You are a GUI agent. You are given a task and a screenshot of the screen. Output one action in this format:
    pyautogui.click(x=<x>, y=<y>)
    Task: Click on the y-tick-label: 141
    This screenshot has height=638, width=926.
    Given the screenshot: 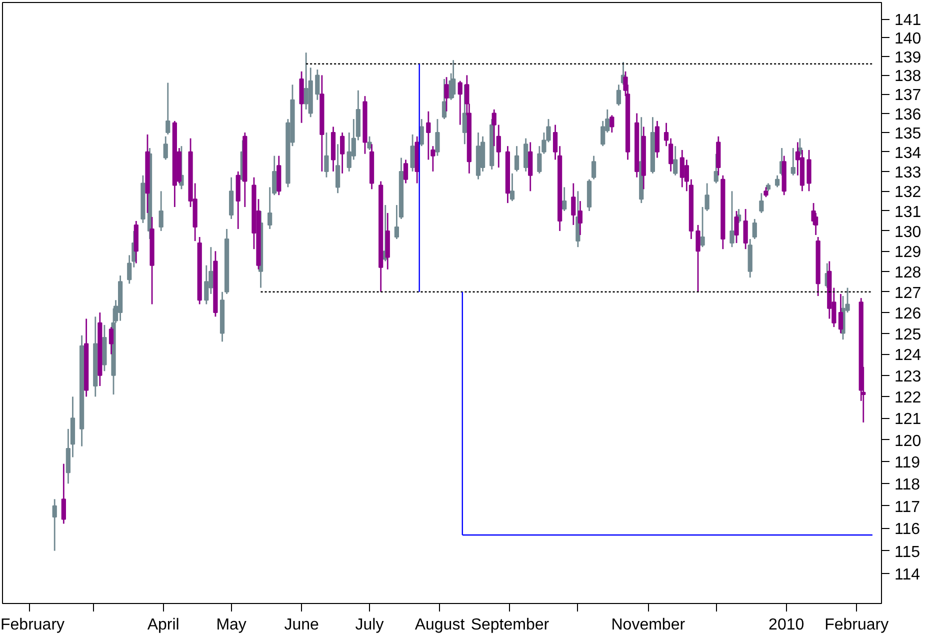 What is the action you would take?
    pyautogui.click(x=908, y=21)
    